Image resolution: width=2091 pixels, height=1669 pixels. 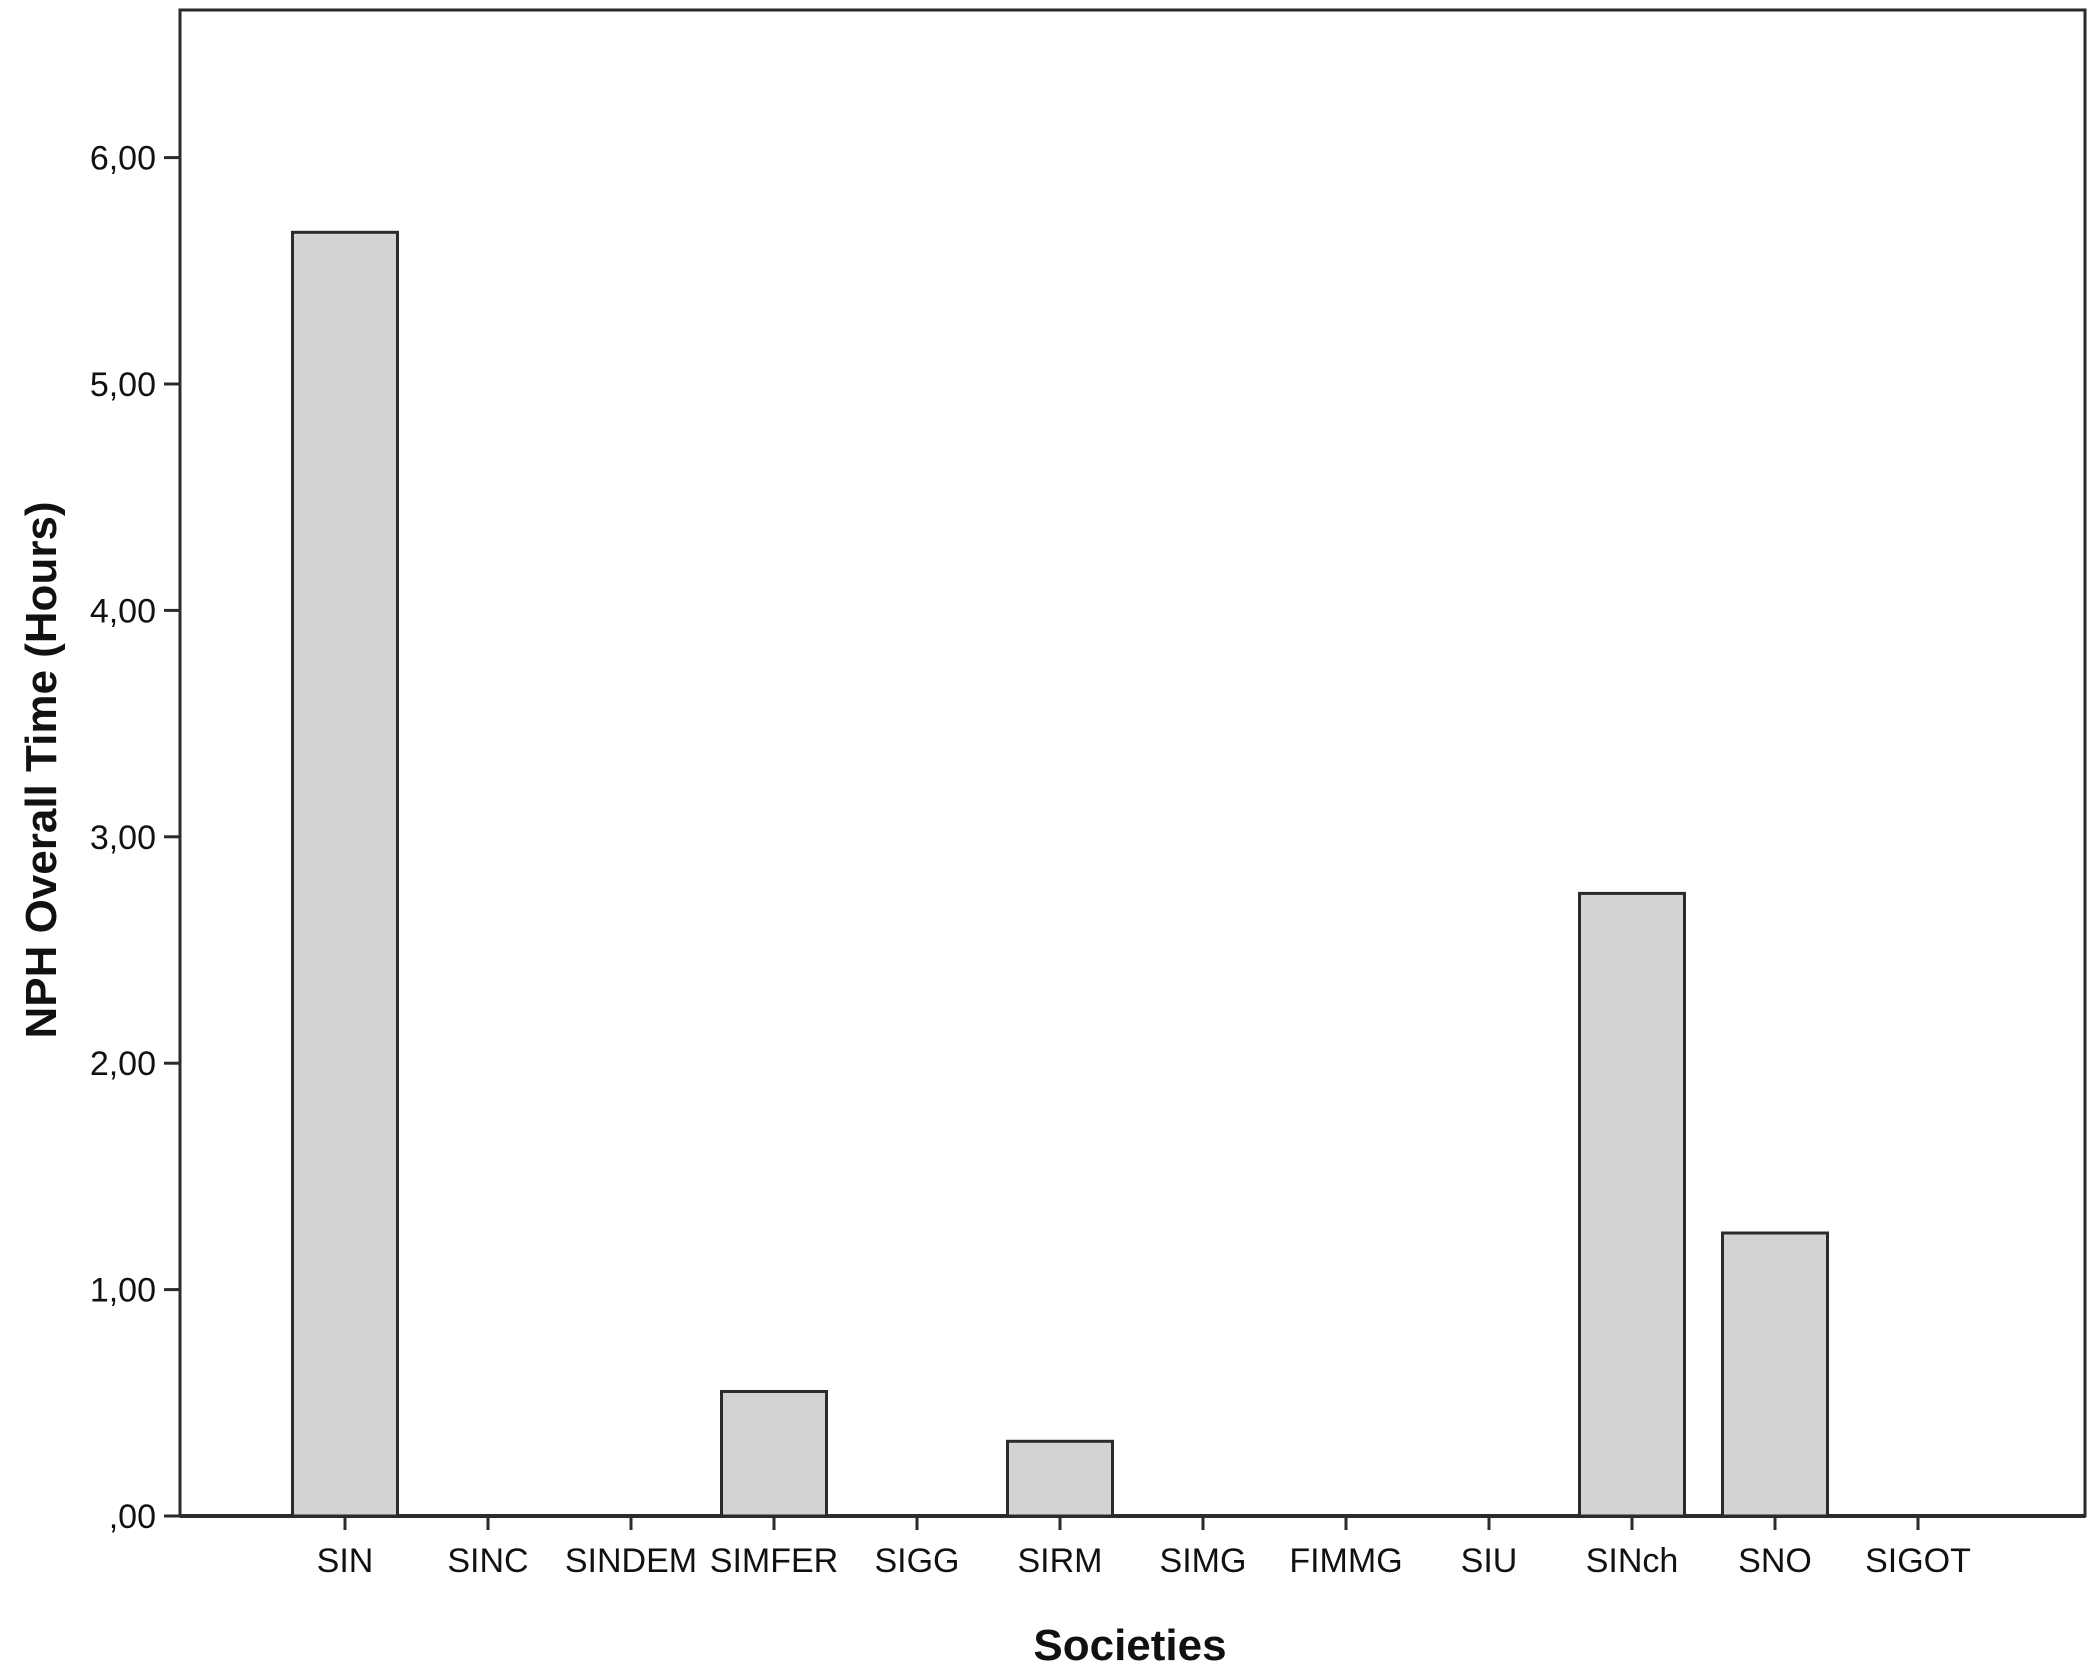 What do you see at coordinates (345, 1561) in the screenshot?
I see `x-tick-label: SIN` at bounding box center [345, 1561].